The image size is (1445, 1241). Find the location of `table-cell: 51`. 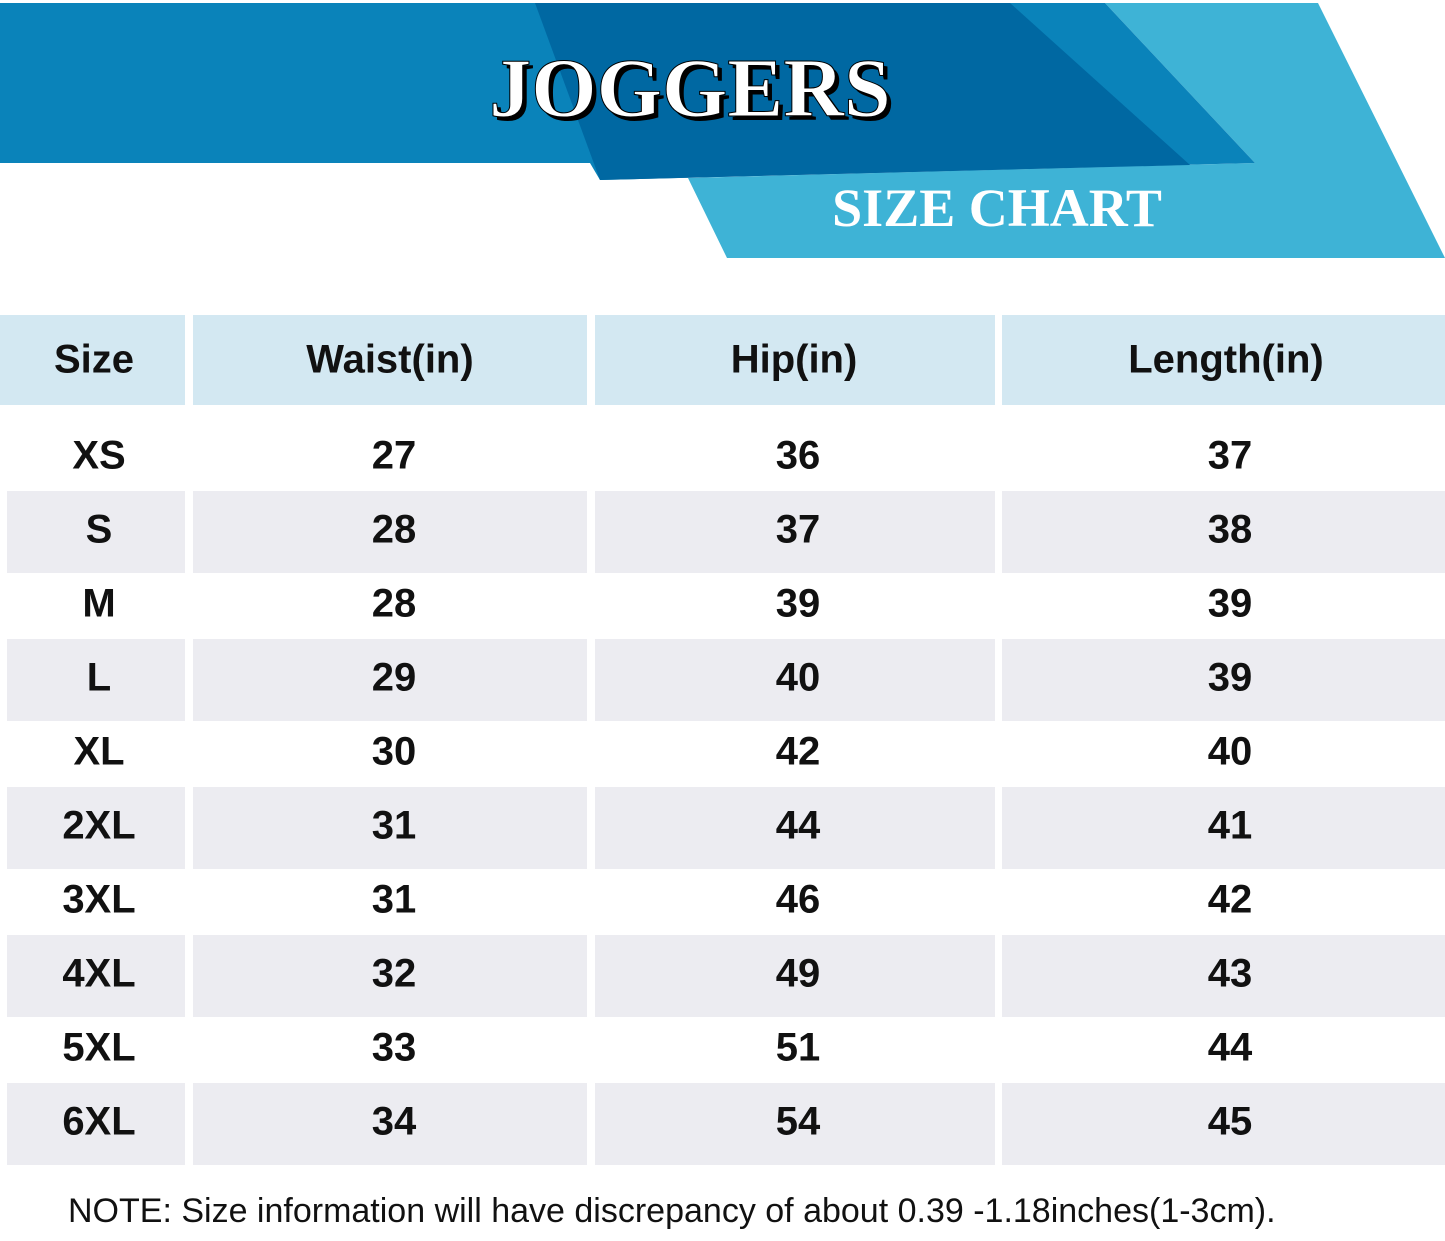

table-cell: 51 is located at coordinates (798, 1048).